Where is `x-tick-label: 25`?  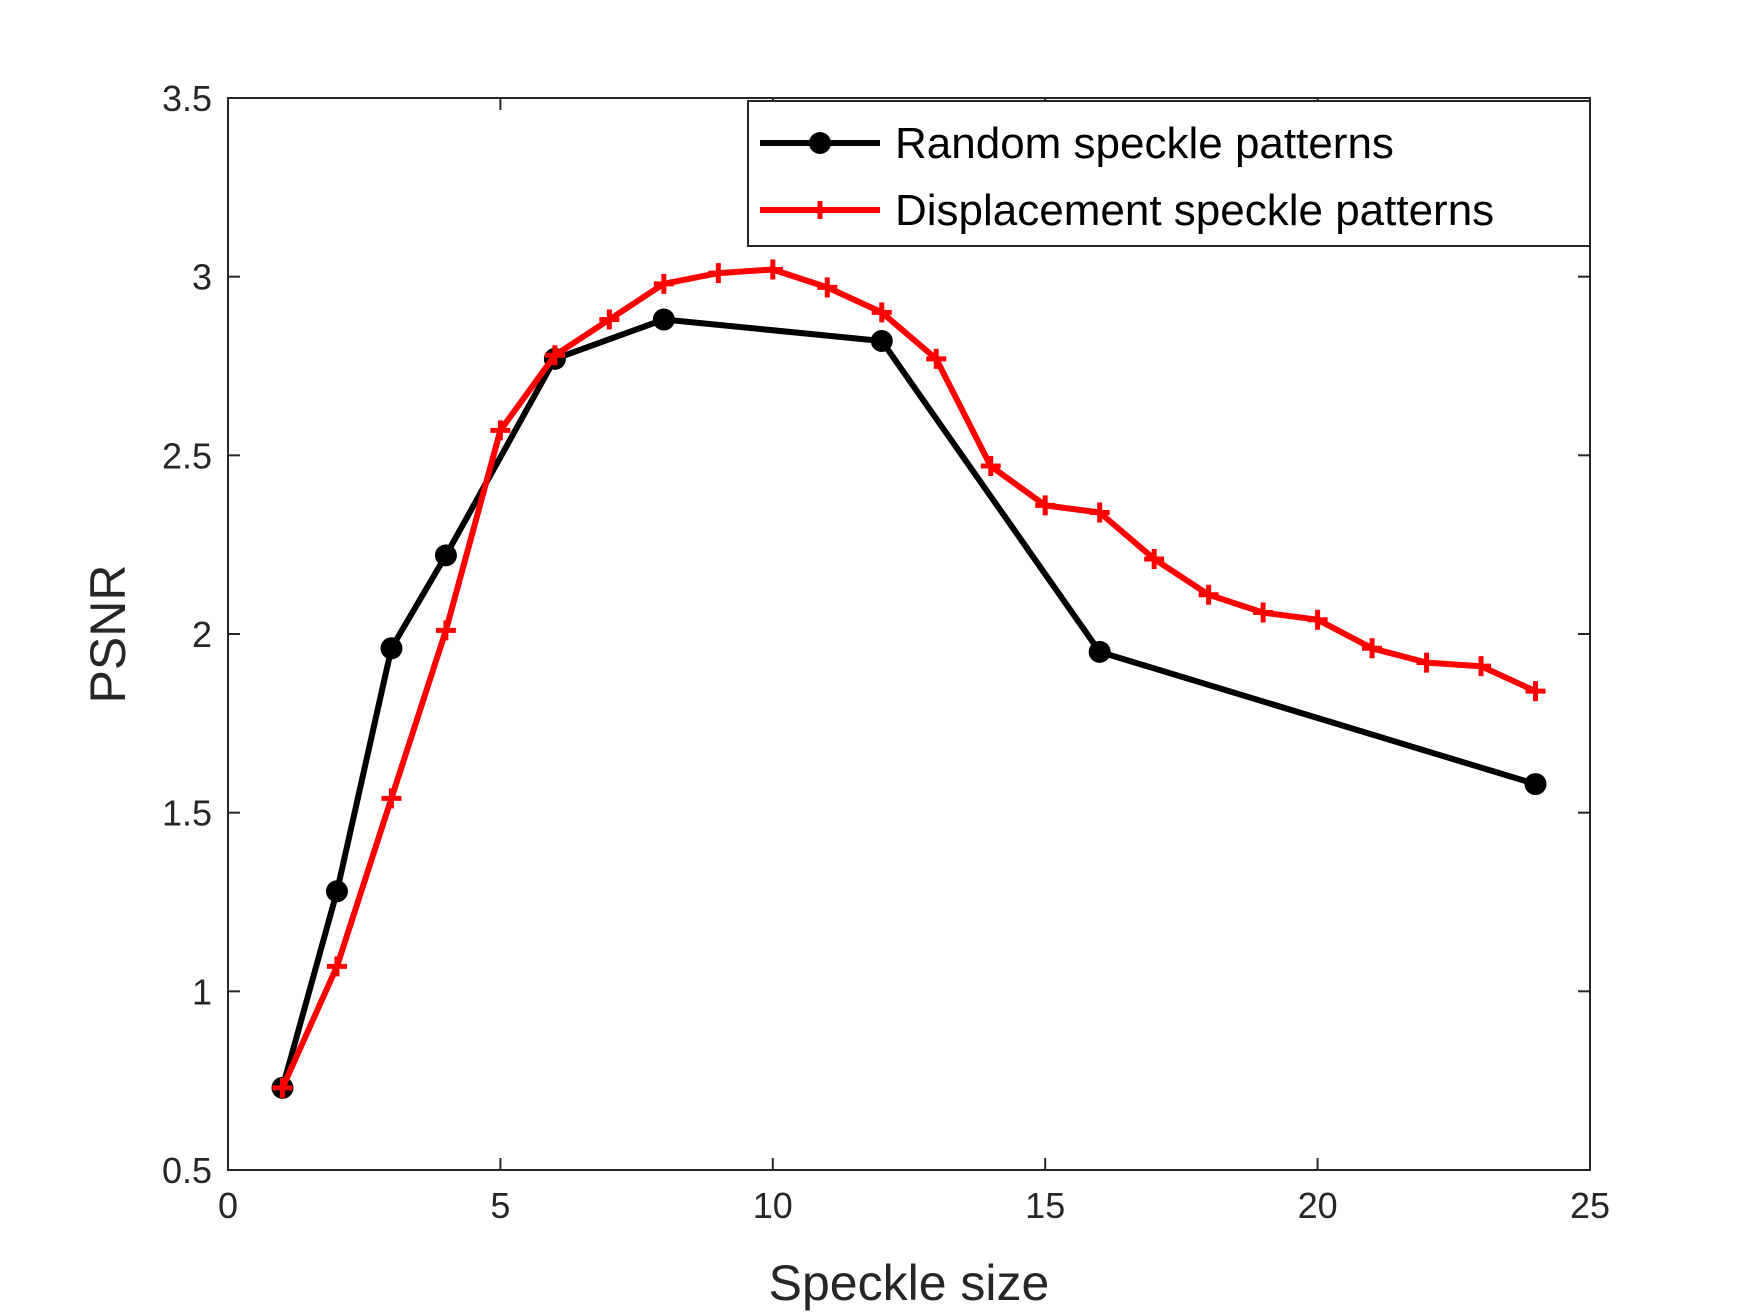
x-tick-label: 25 is located at coordinates (1590, 1205).